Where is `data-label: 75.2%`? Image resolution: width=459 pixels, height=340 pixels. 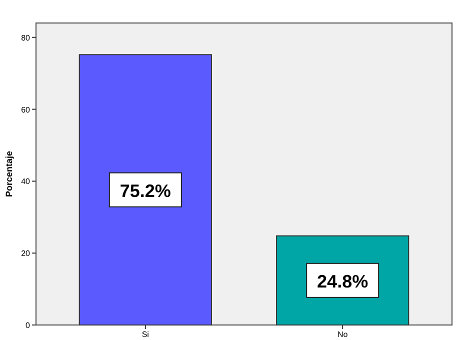 data-label: 75.2% is located at coordinates (145, 190).